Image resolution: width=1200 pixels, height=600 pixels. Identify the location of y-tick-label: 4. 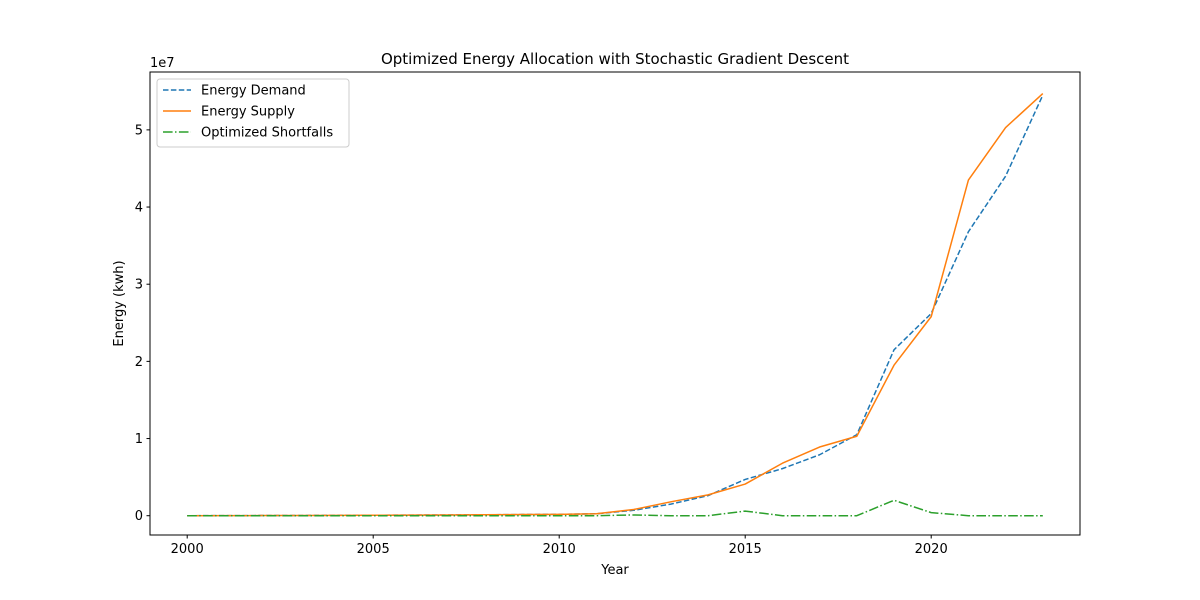
(139, 208).